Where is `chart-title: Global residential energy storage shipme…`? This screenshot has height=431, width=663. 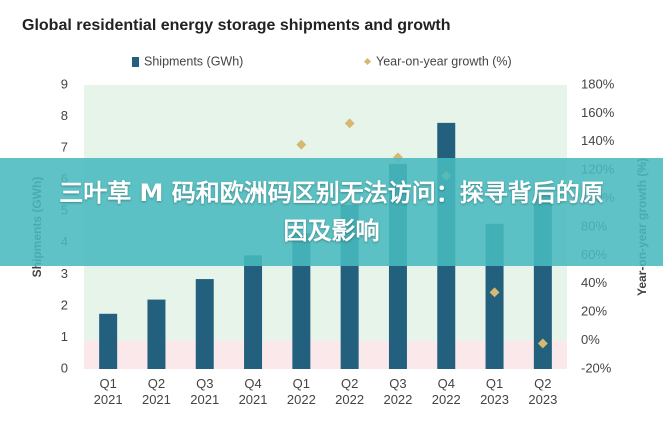 chart-title: Global residential energy storage shipme… is located at coordinates (236, 25).